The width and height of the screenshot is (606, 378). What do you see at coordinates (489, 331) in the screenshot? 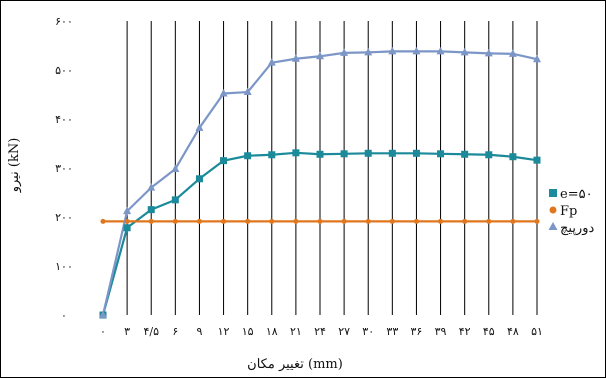
I see `x-tick-label: ۴۵` at bounding box center [489, 331].